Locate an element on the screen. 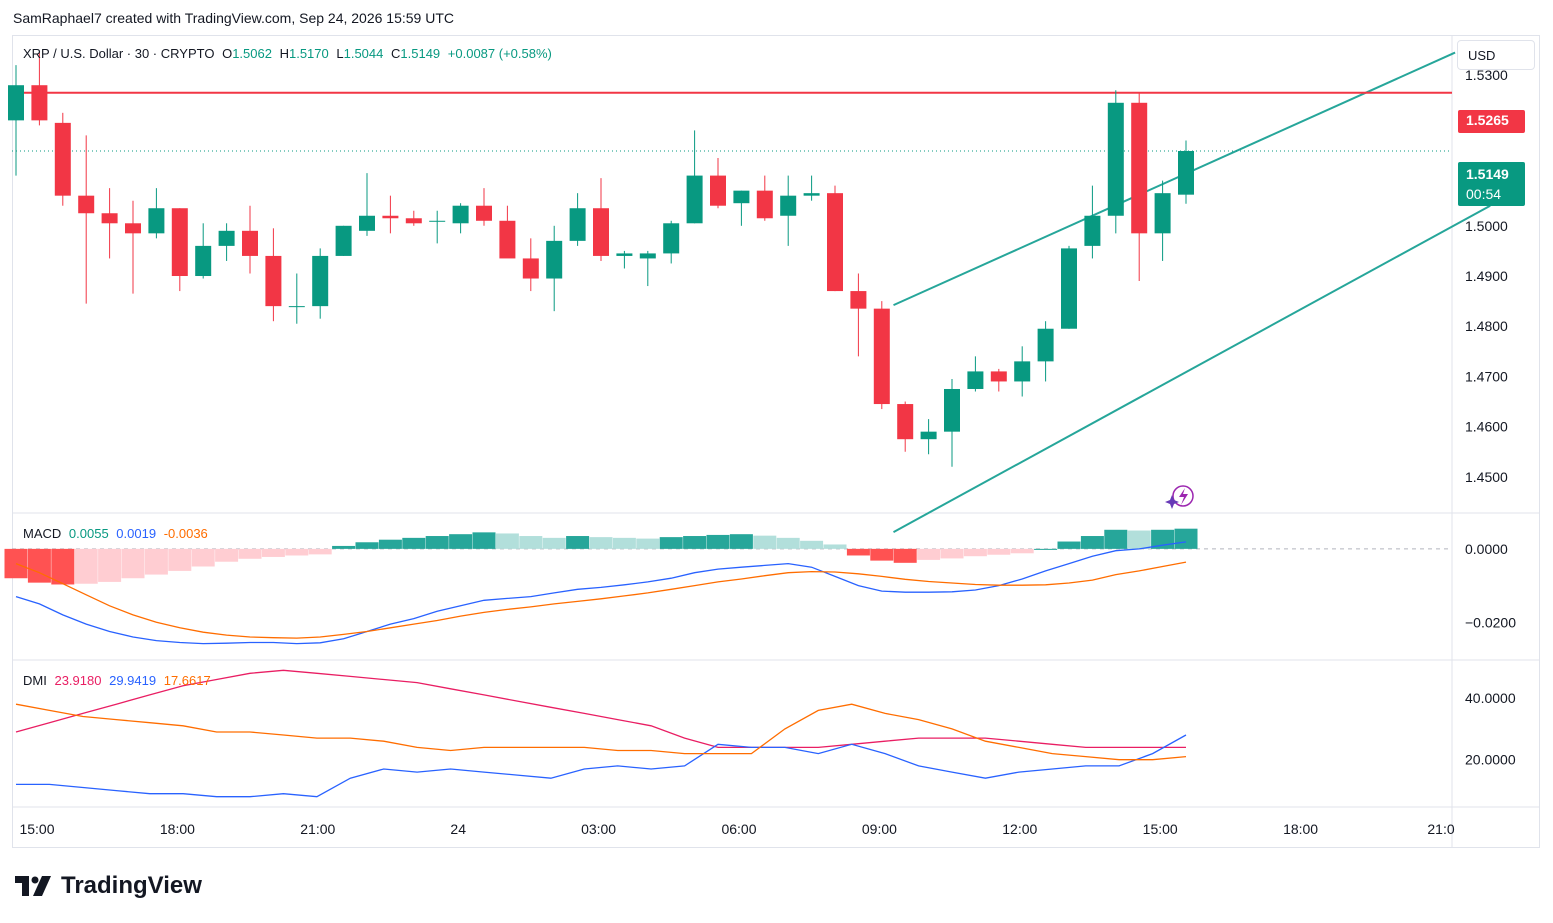 The height and width of the screenshot is (923, 1553). dmi-plus-value: 29.9419 is located at coordinates (133, 680).